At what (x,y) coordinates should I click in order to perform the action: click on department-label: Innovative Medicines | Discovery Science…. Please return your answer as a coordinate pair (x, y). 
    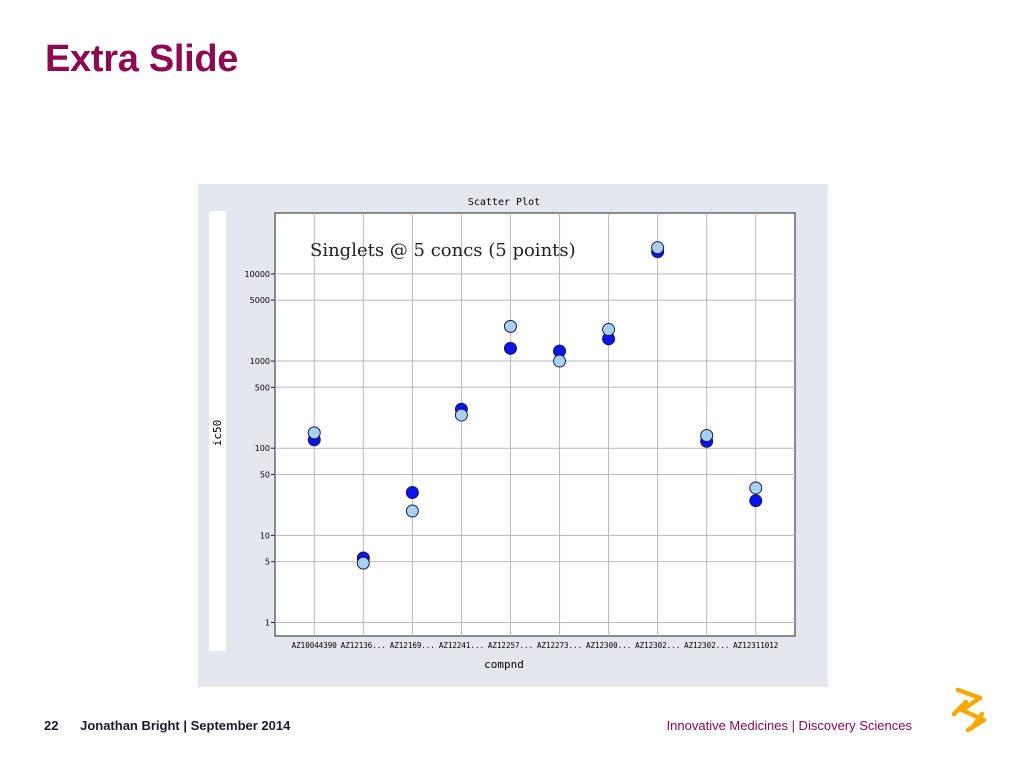
    Looking at the image, I should click on (789, 725).